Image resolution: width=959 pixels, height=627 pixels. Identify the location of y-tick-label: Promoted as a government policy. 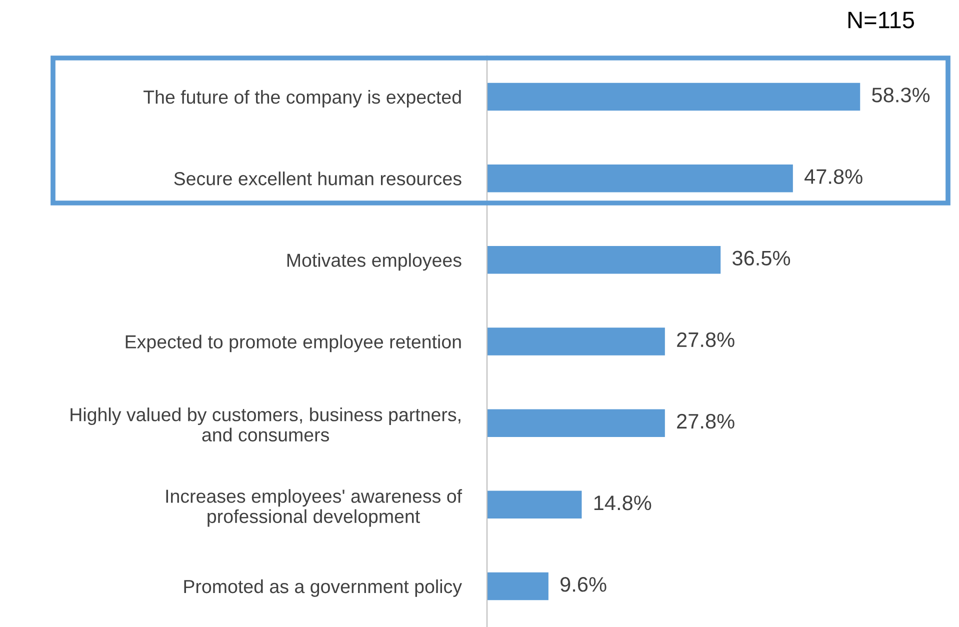
(323, 588).